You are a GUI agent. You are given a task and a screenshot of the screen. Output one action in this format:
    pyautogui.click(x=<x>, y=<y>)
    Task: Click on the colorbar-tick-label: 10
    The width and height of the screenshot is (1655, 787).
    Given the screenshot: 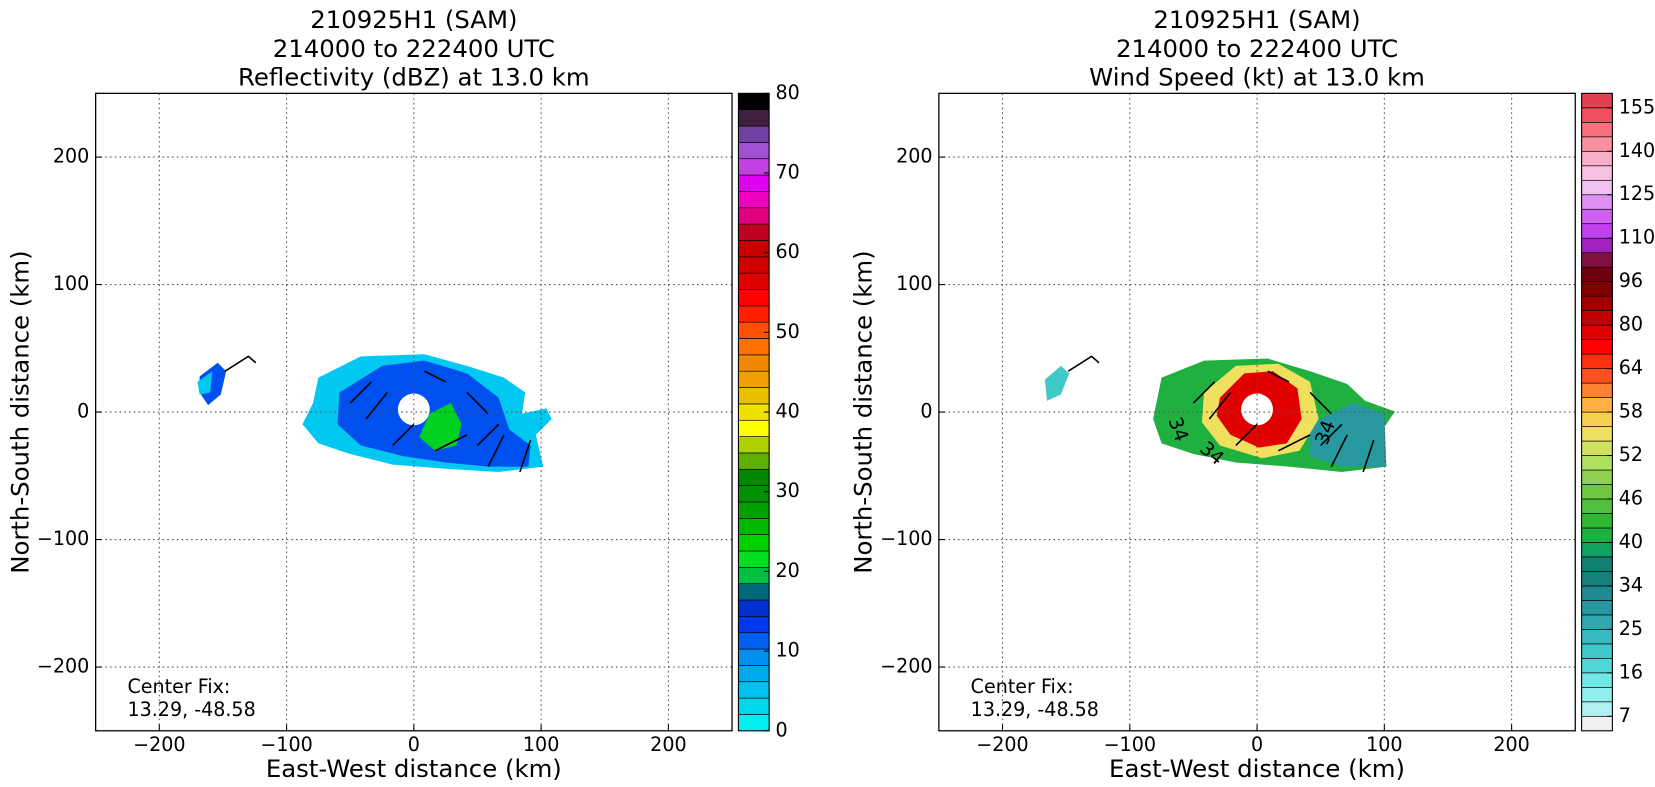 What is the action you would take?
    pyautogui.click(x=788, y=650)
    